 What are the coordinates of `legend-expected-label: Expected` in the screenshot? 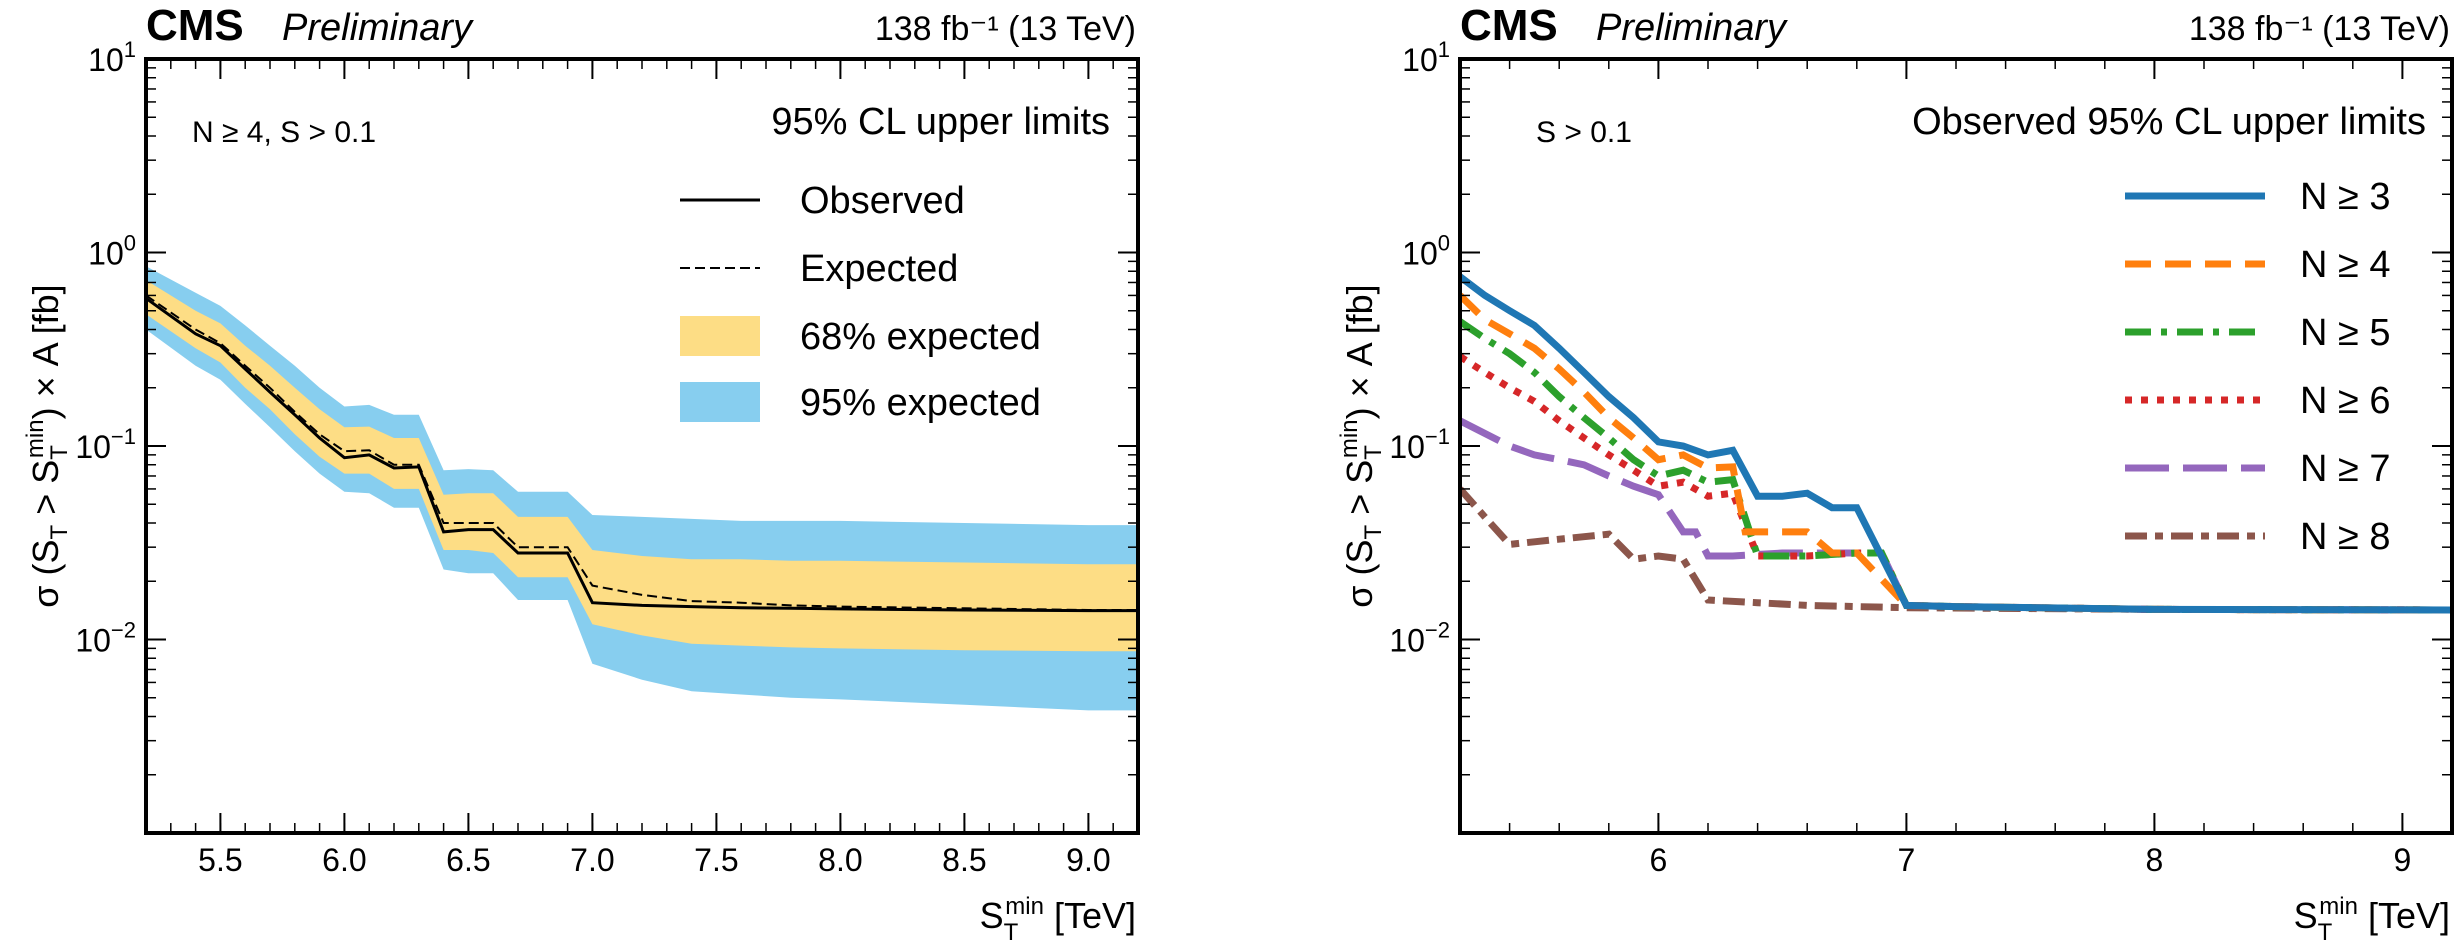 It's located at (879, 269).